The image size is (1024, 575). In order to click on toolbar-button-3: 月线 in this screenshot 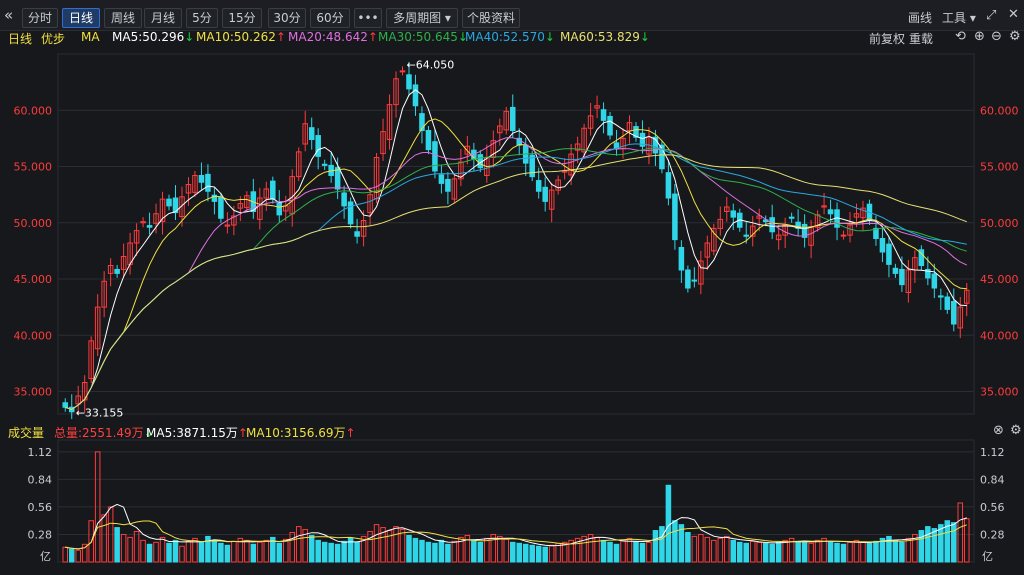, I will do `click(163, 18)`.